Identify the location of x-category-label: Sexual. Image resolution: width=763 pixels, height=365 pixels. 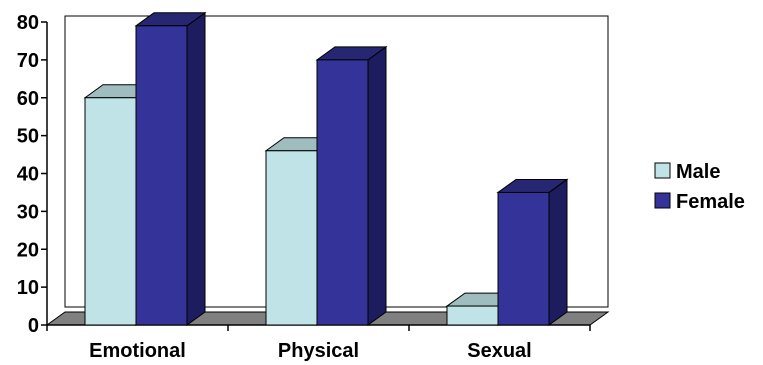
(499, 351).